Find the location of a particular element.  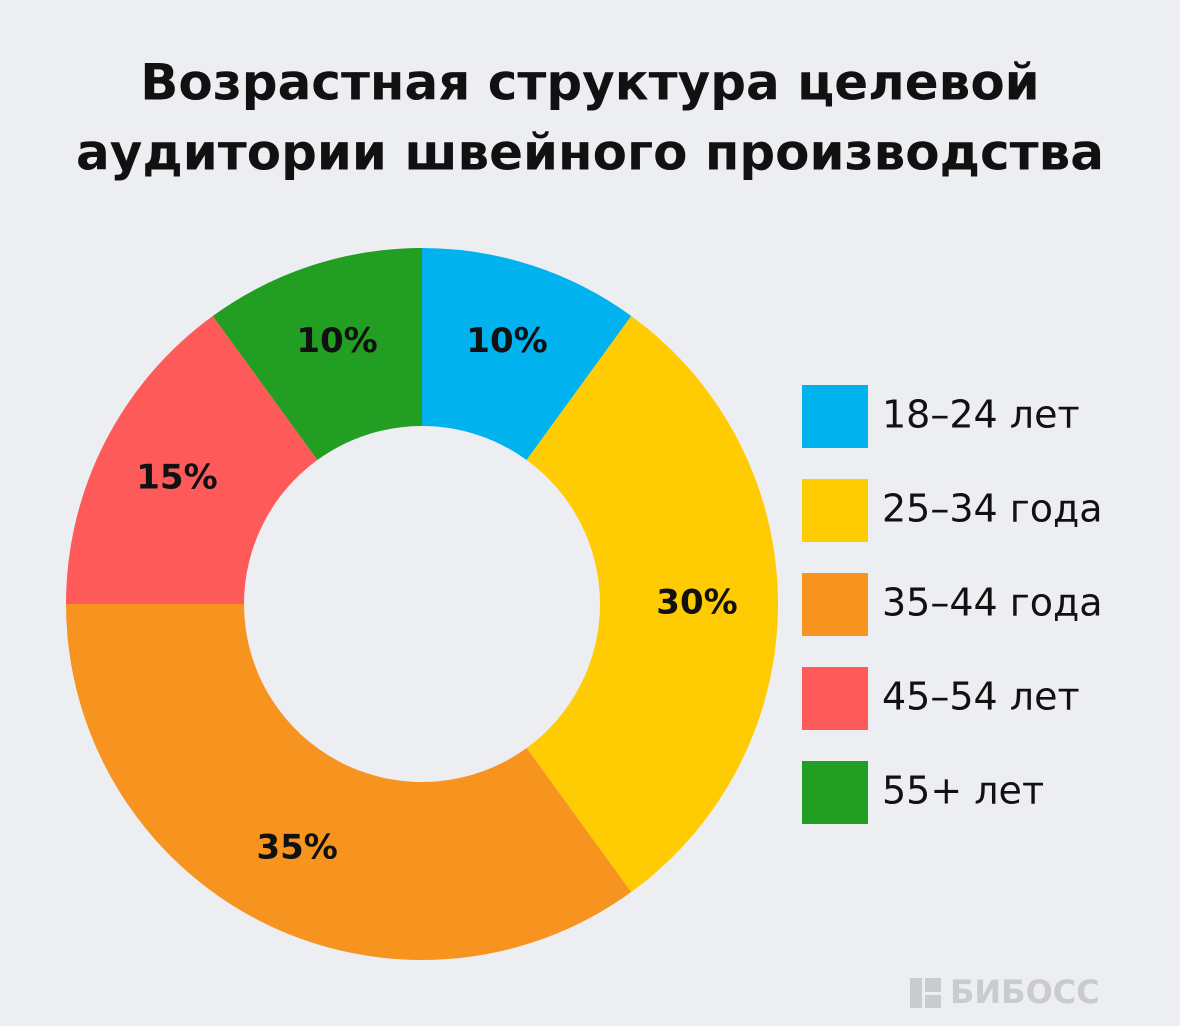

value-label: 15% is located at coordinates (176, 478).